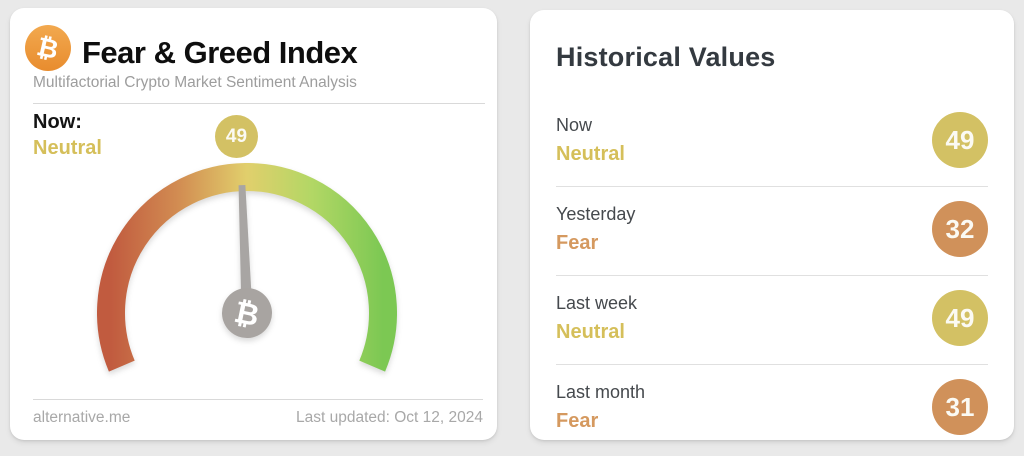 The width and height of the screenshot is (1024, 456). I want to click on gauge-chart: ₿, so click(247, 267).